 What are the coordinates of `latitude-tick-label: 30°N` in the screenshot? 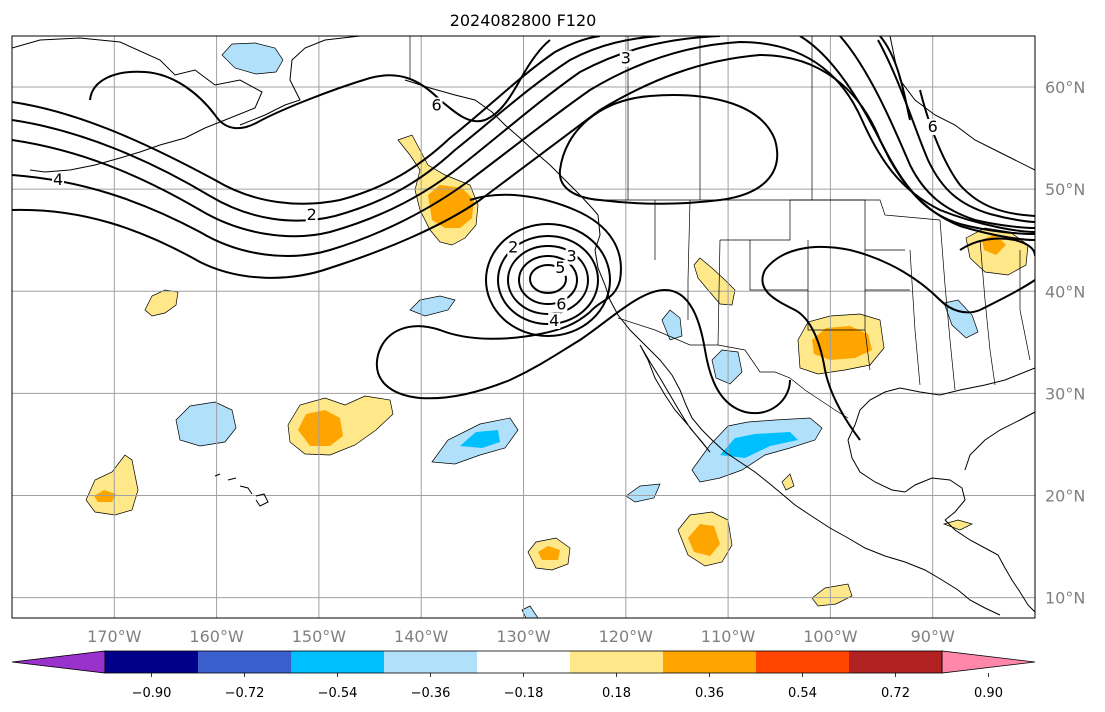 It's located at (1065, 393).